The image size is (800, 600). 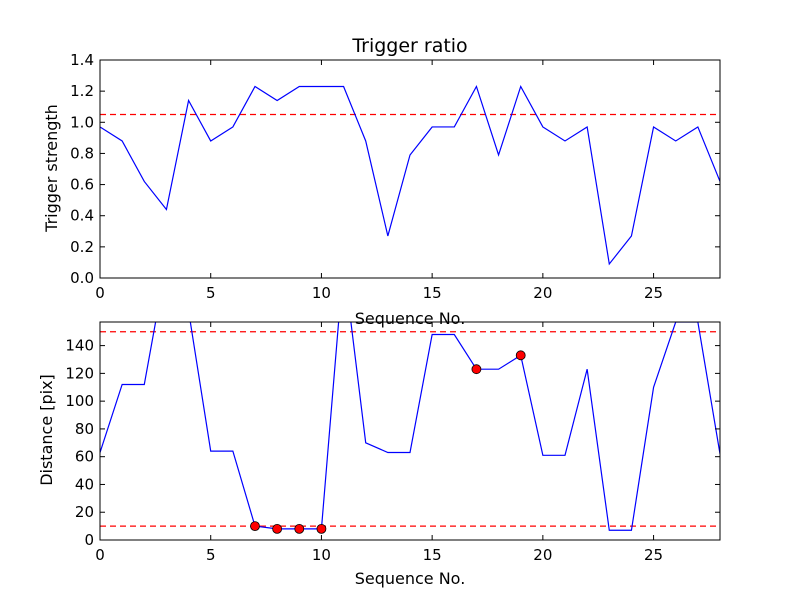 I want to click on bottom-plot-ytick-label: 40, so click(x=84, y=484).